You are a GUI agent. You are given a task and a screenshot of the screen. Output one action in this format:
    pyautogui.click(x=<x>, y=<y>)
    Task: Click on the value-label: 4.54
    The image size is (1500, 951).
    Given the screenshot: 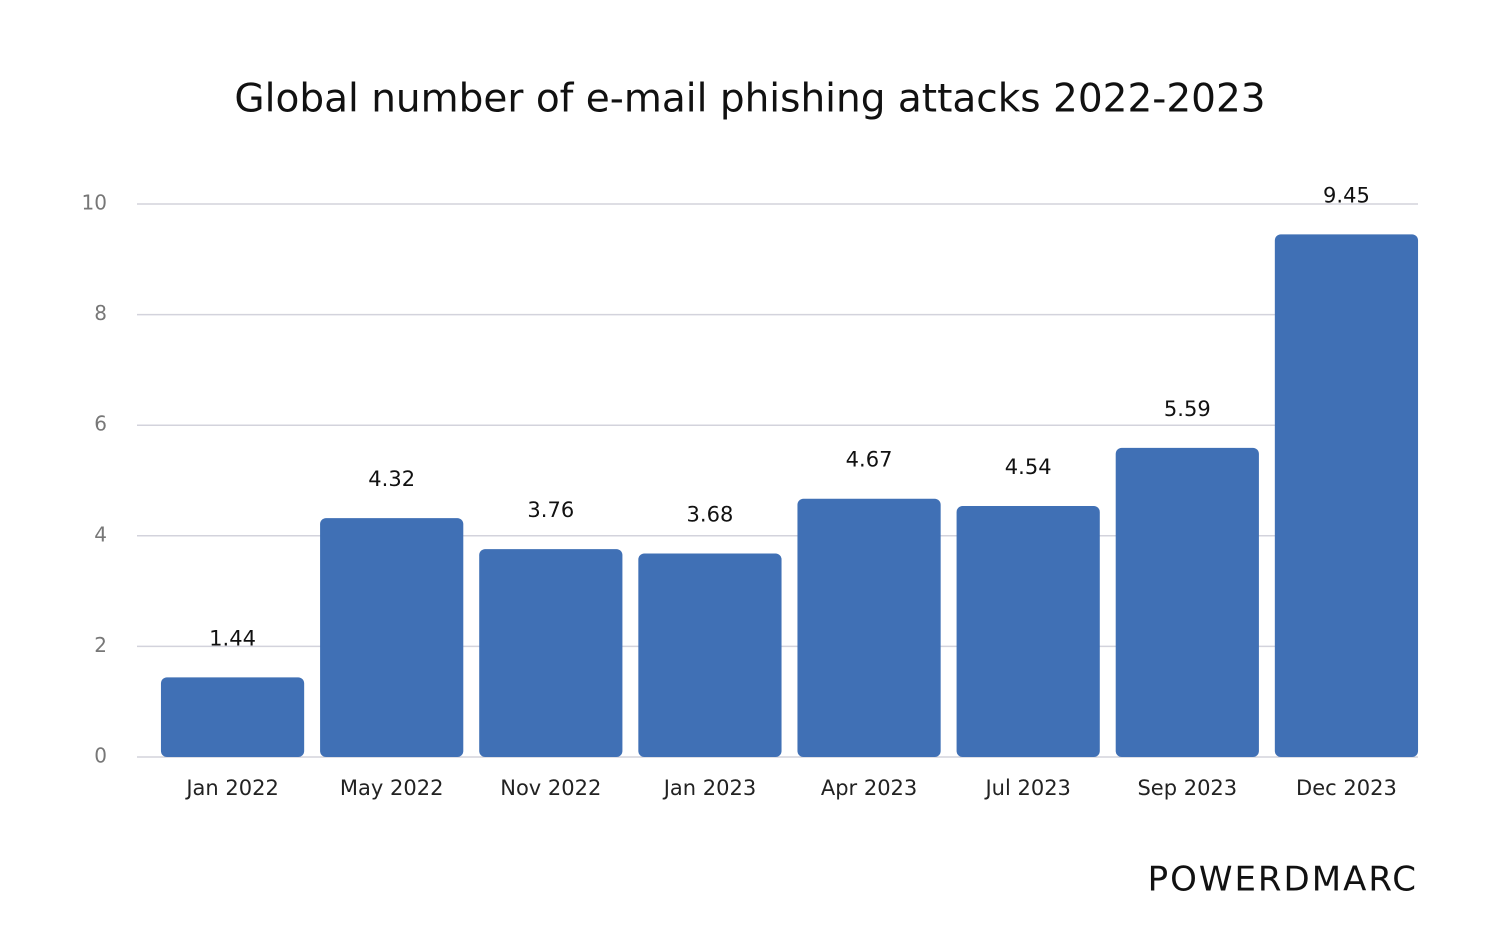 What is the action you would take?
    pyautogui.click(x=1028, y=467)
    